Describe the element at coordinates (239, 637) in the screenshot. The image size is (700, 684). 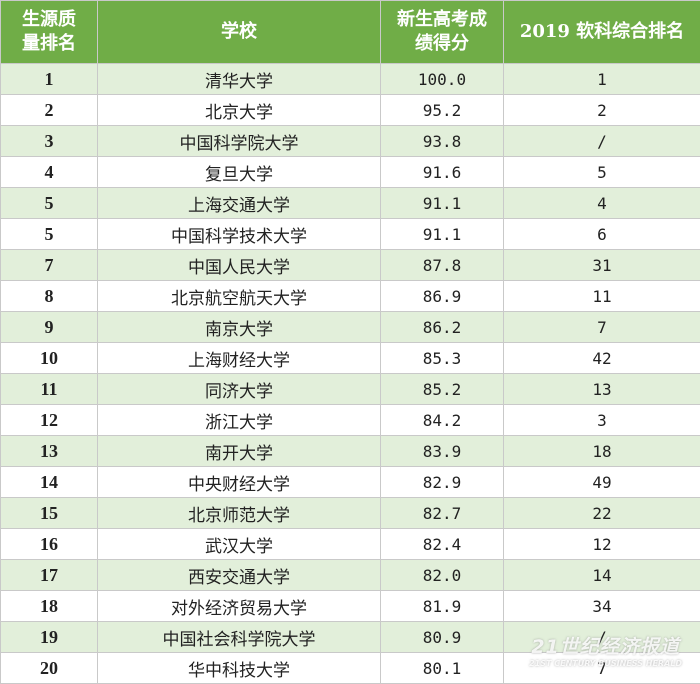
I see `table-cell: 中国社会科学院大学` at that location.